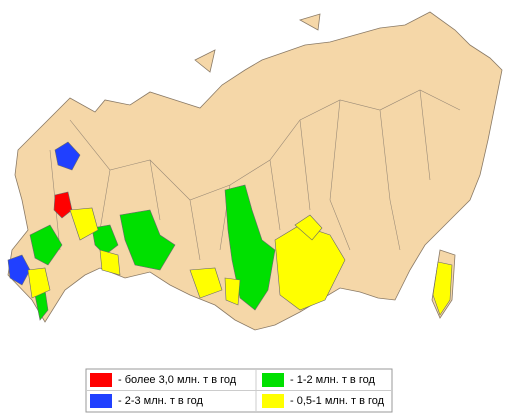 The width and height of the screenshot is (506, 414). I want to click on legend-label: - более 3,0 млн. т в год, so click(177, 380).